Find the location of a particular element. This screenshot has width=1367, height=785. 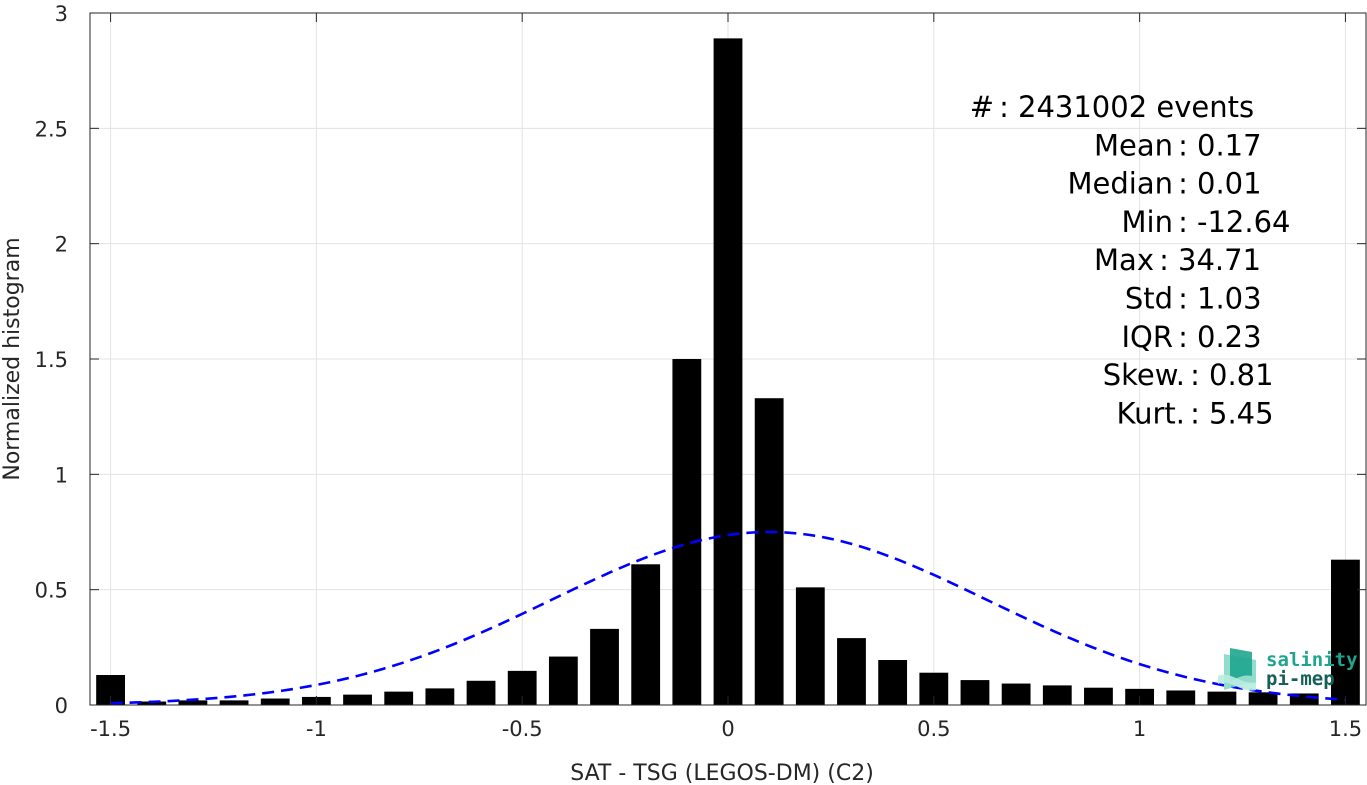

stat-label: Median is located at coordinates (1120, 184).